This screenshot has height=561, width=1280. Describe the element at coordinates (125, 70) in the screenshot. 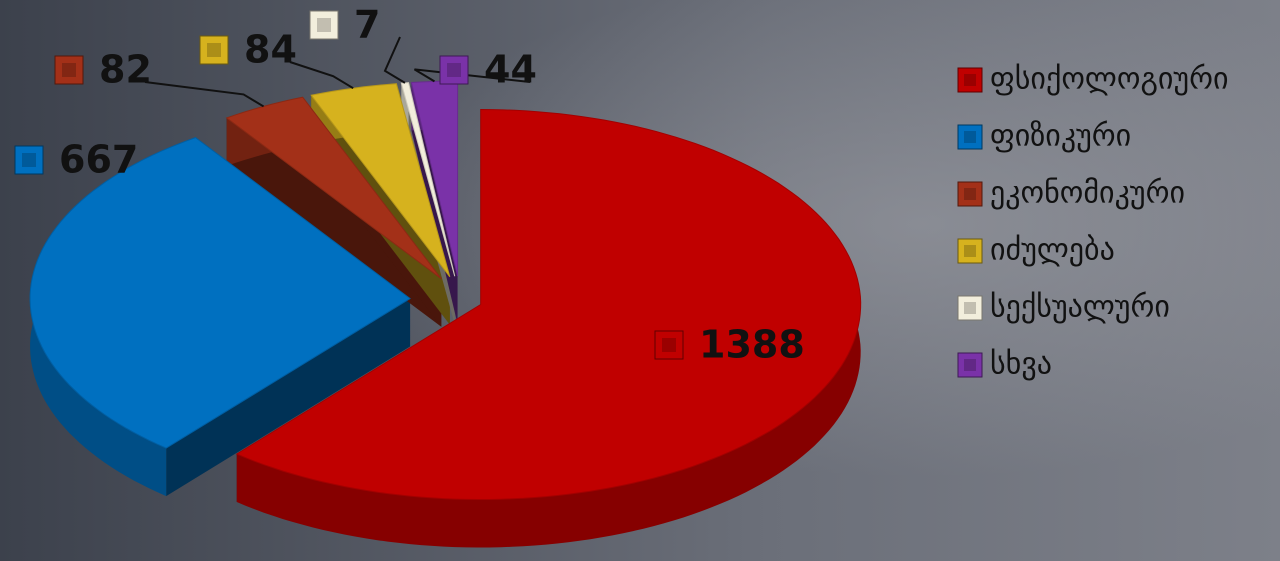

I see `data-label: 82` at that location.